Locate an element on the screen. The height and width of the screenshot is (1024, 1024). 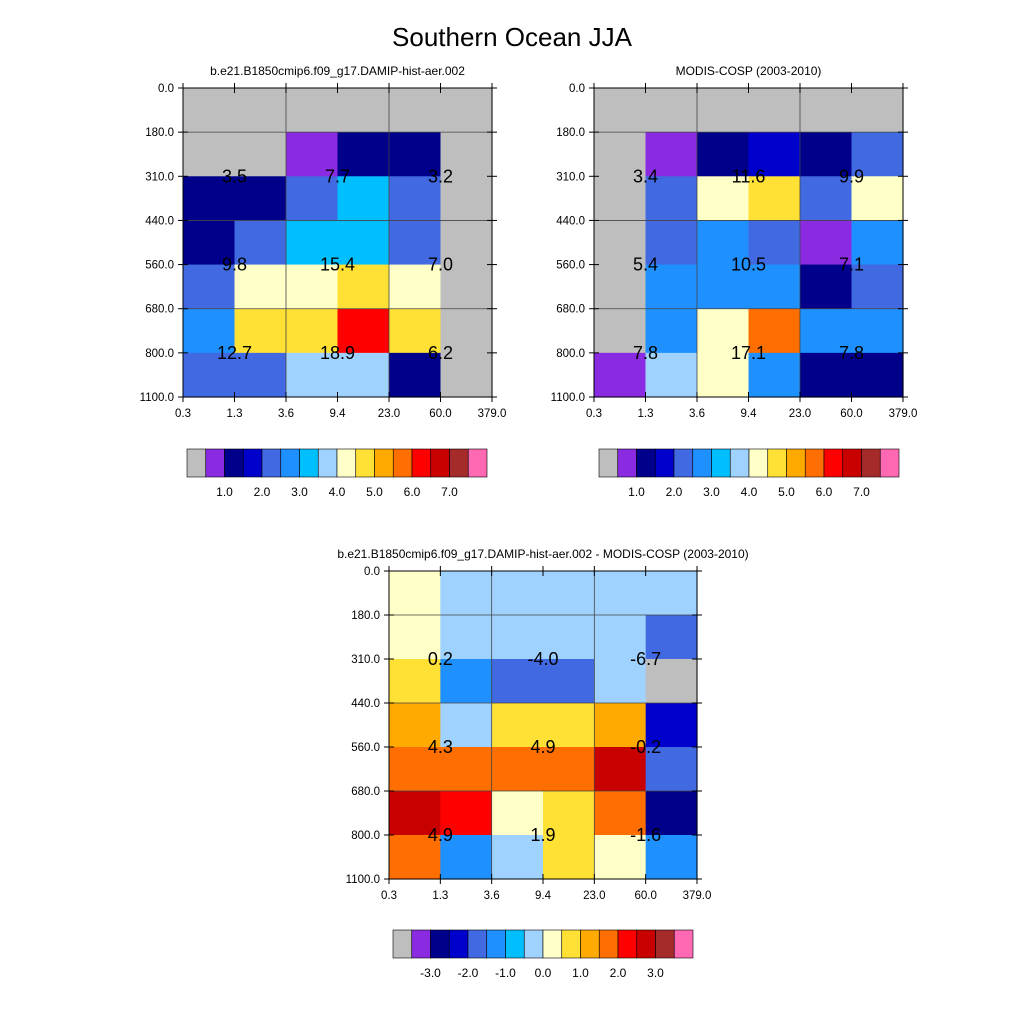
colorbar-label: 6.0 is located at coordinates (824, 492).